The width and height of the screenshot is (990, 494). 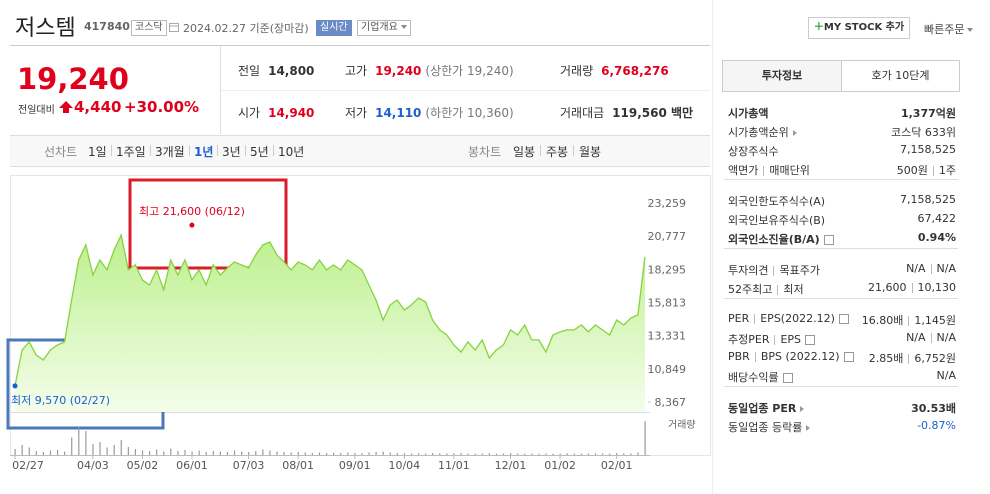 What do you see at coordinates (753, 151) in the screenshot?
I see `info-label: 상장주식수` at bounding box center [753, 151].